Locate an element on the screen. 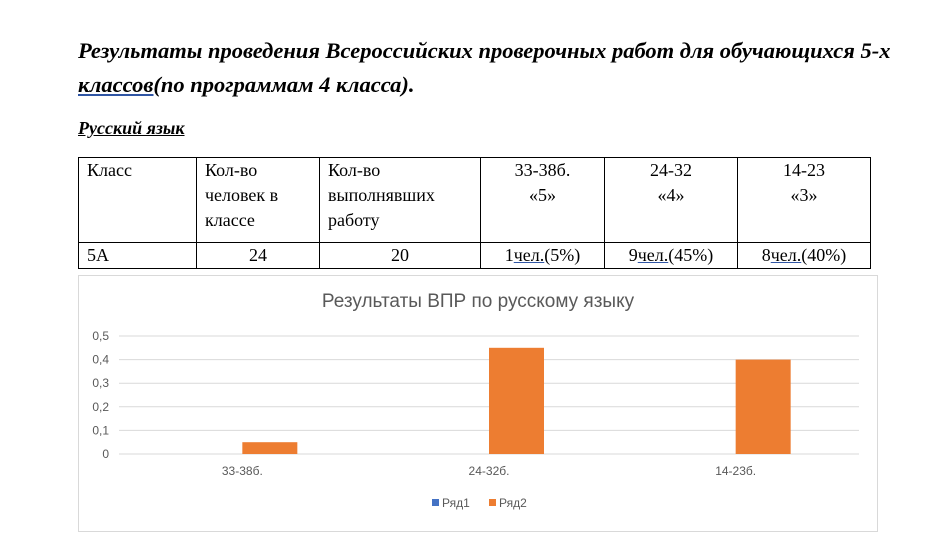  heading-underlined-text: классов( is located at coordinates (119, 84).